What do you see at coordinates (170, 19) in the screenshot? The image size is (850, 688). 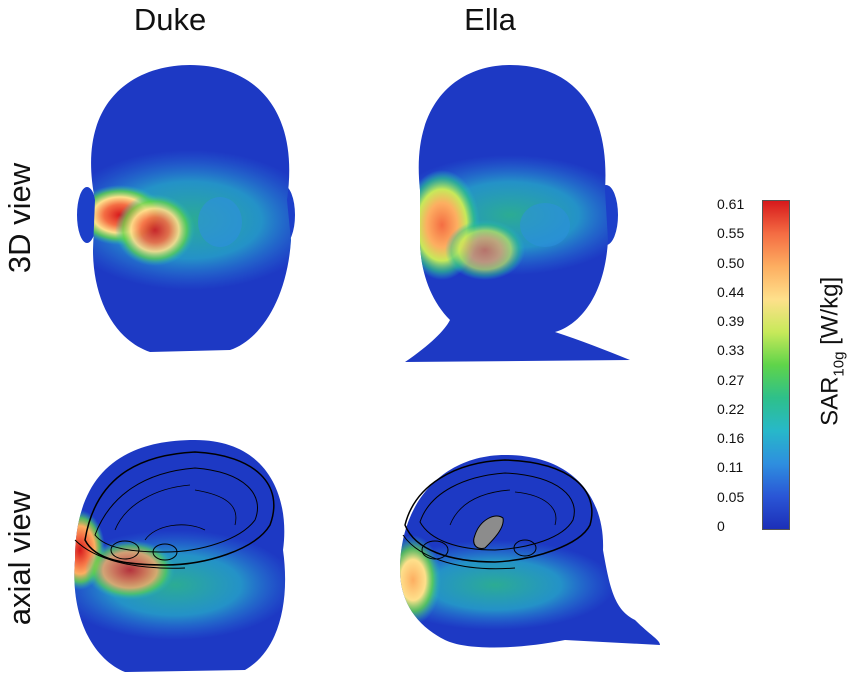 I see `column-title-duke: Duke` at bounding box center [170, 19].